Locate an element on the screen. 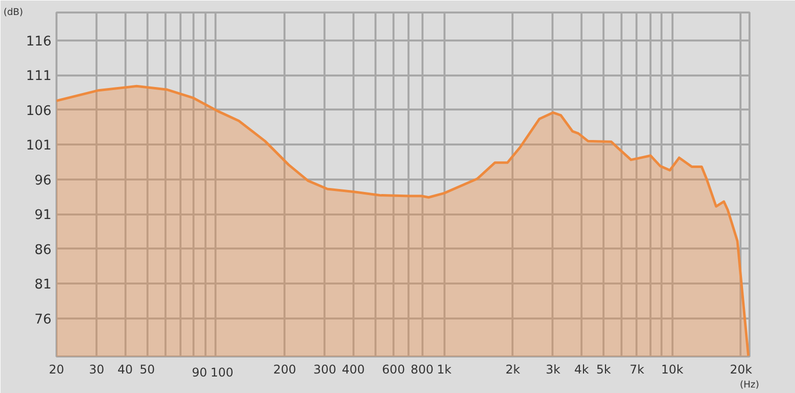  x-tick-label: 1k is located at coordinates (444, 369).